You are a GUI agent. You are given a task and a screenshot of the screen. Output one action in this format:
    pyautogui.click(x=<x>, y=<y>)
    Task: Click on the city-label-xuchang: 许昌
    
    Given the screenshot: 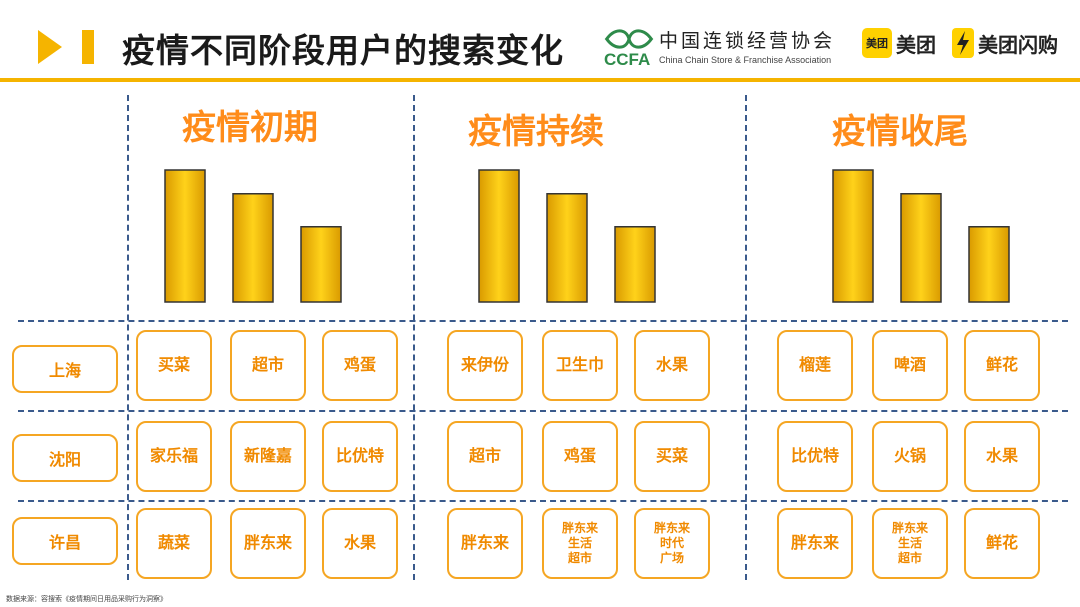 What is the action you would take?
    pyautogui.click(x=65, y=541)
    